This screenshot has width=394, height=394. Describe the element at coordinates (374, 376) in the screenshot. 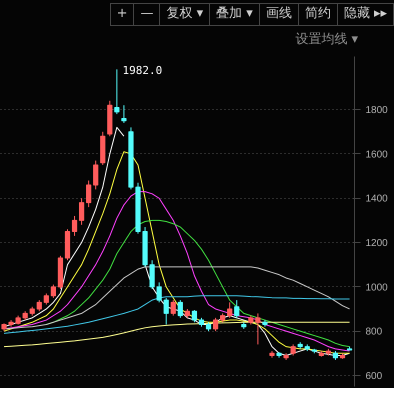

I see `y-tick-label: 600` at that location.